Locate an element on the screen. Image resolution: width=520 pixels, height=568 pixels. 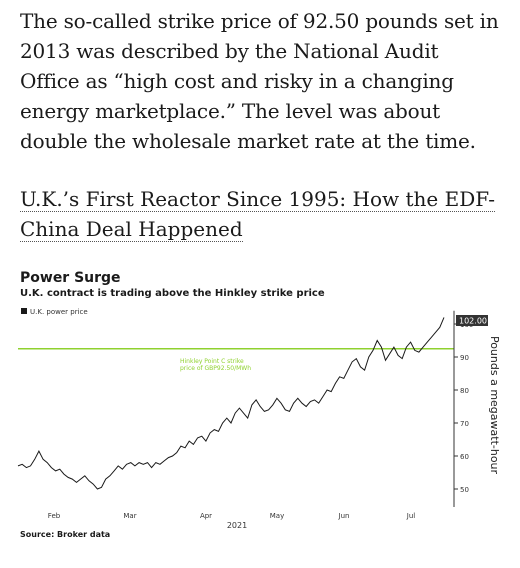
chart-legend: U.K. power price is located at coordinates (54, 312).